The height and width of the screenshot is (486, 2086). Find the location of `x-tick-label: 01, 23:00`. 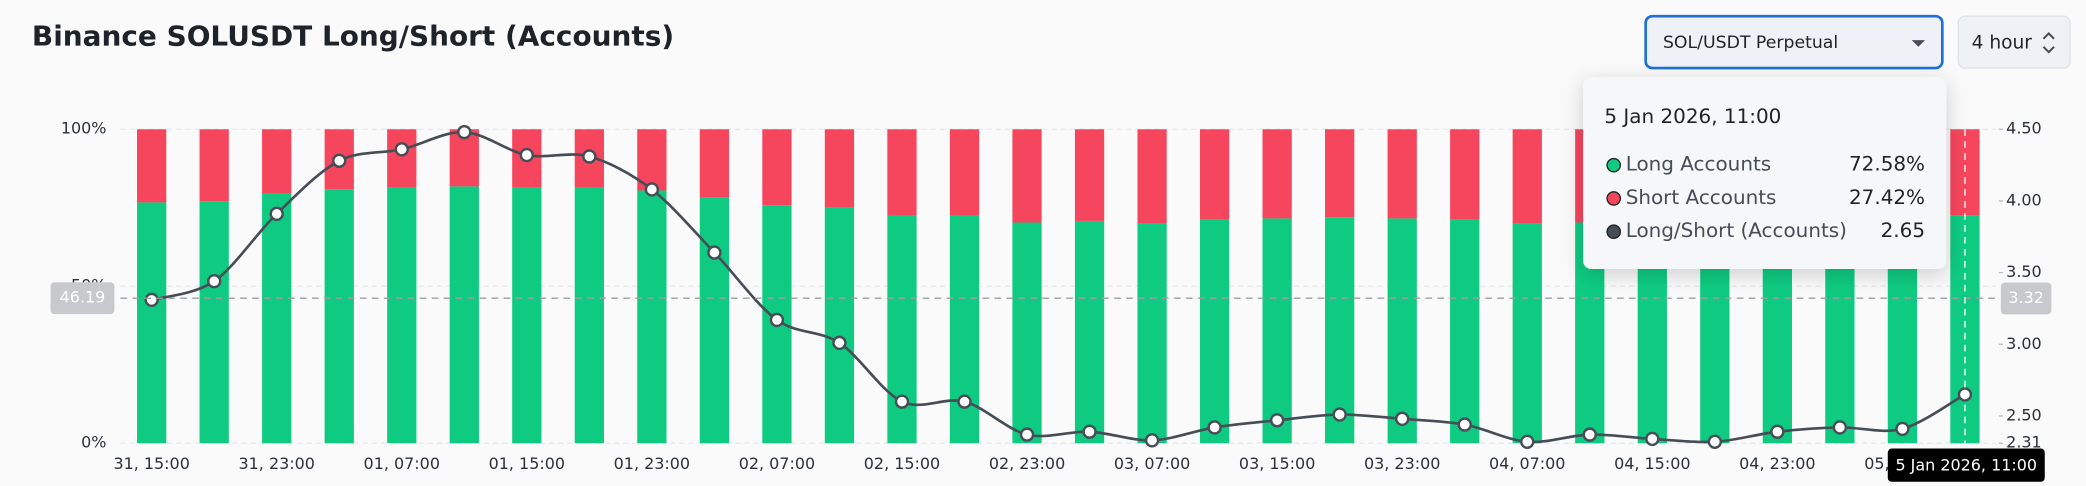

x-tick-label: 01, 23:00 is located at coordinates (652, 463).